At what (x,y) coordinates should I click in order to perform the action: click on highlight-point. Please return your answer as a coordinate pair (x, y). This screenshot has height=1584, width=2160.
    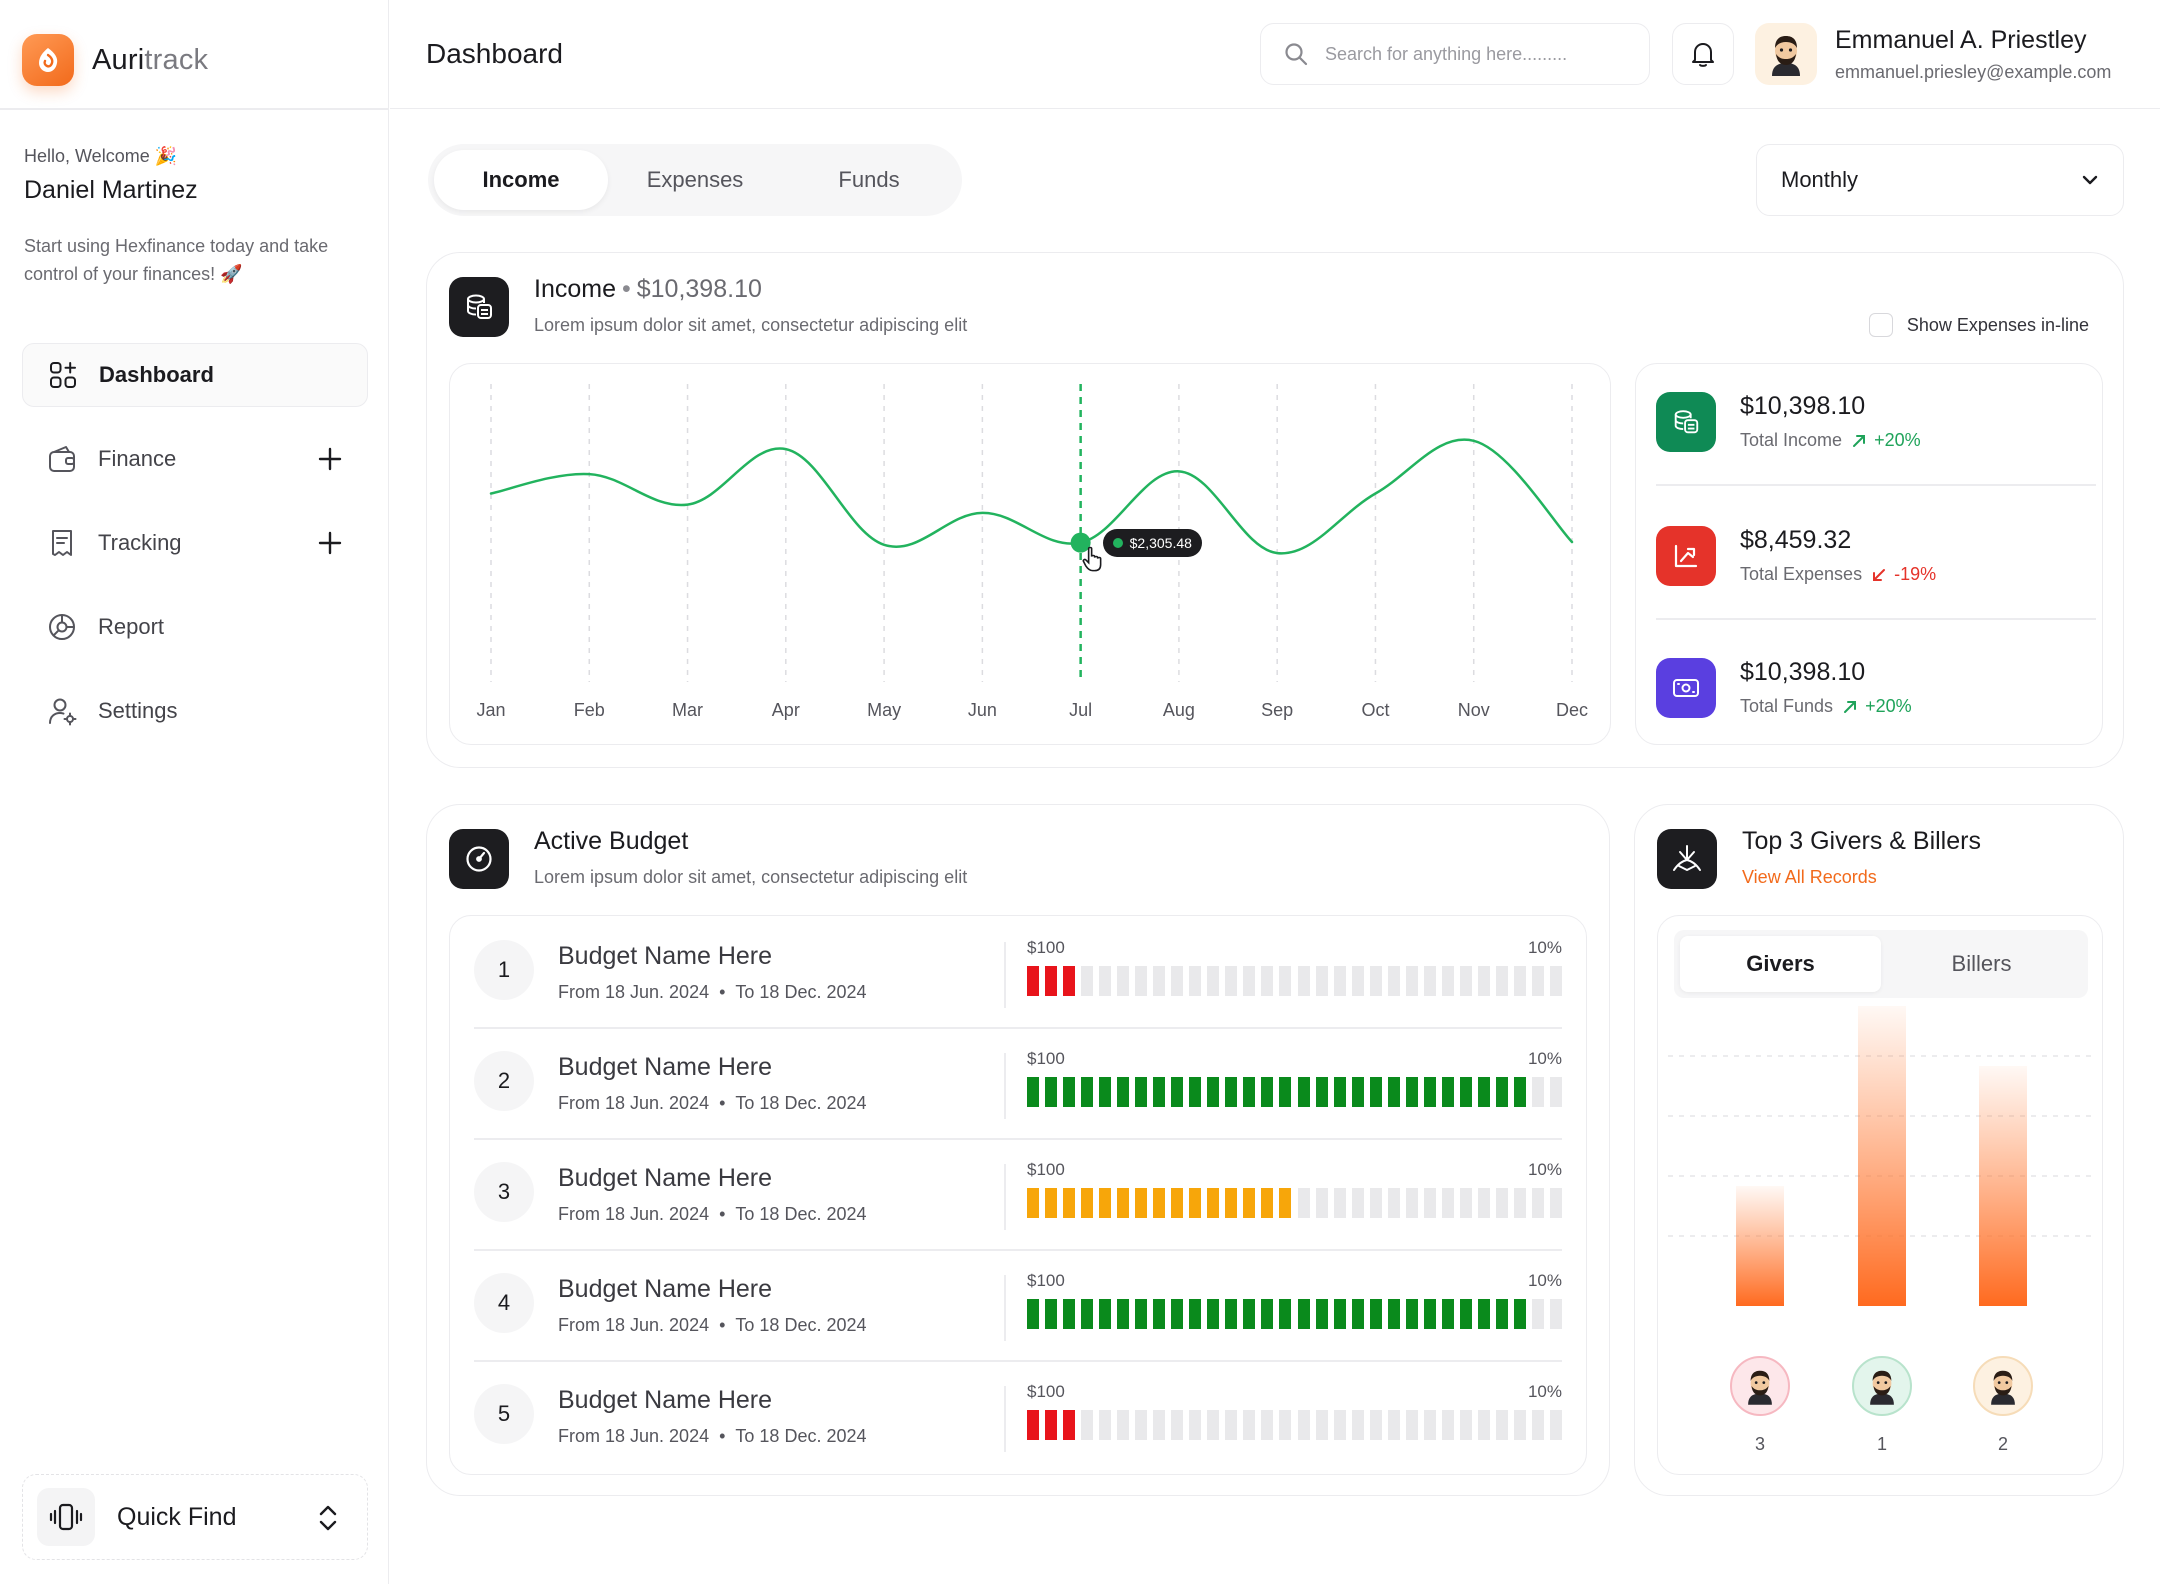
    Looking at the image, I should click on (1080, 542).